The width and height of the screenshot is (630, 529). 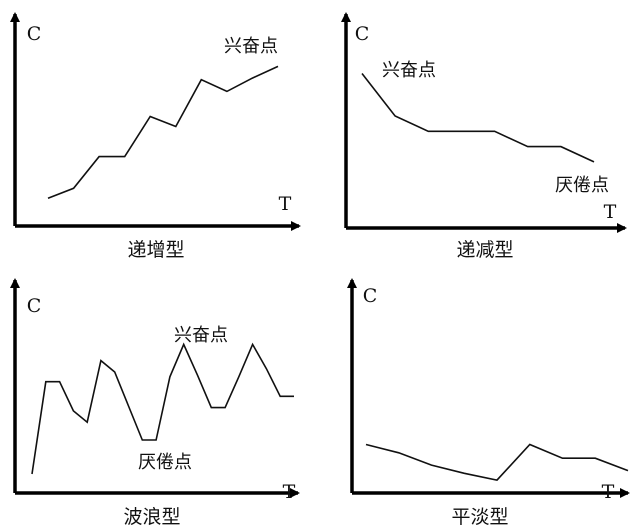 What do you see at coordinates (155, 250) in the screenshot?
I see `chart-title: 递增型` at bounding box center [155, 250].